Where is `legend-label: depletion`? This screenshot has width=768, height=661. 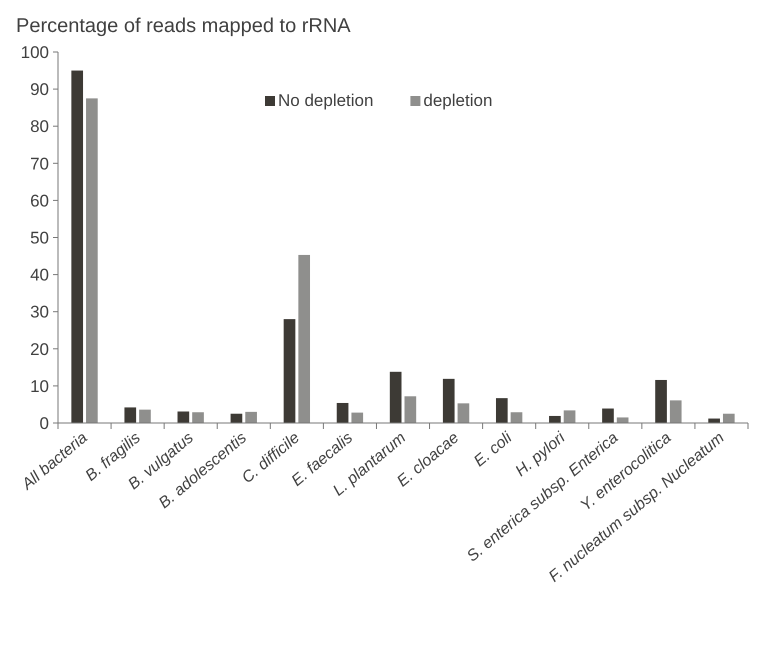
legend-label: depletion is located at coordinates (457, 100).